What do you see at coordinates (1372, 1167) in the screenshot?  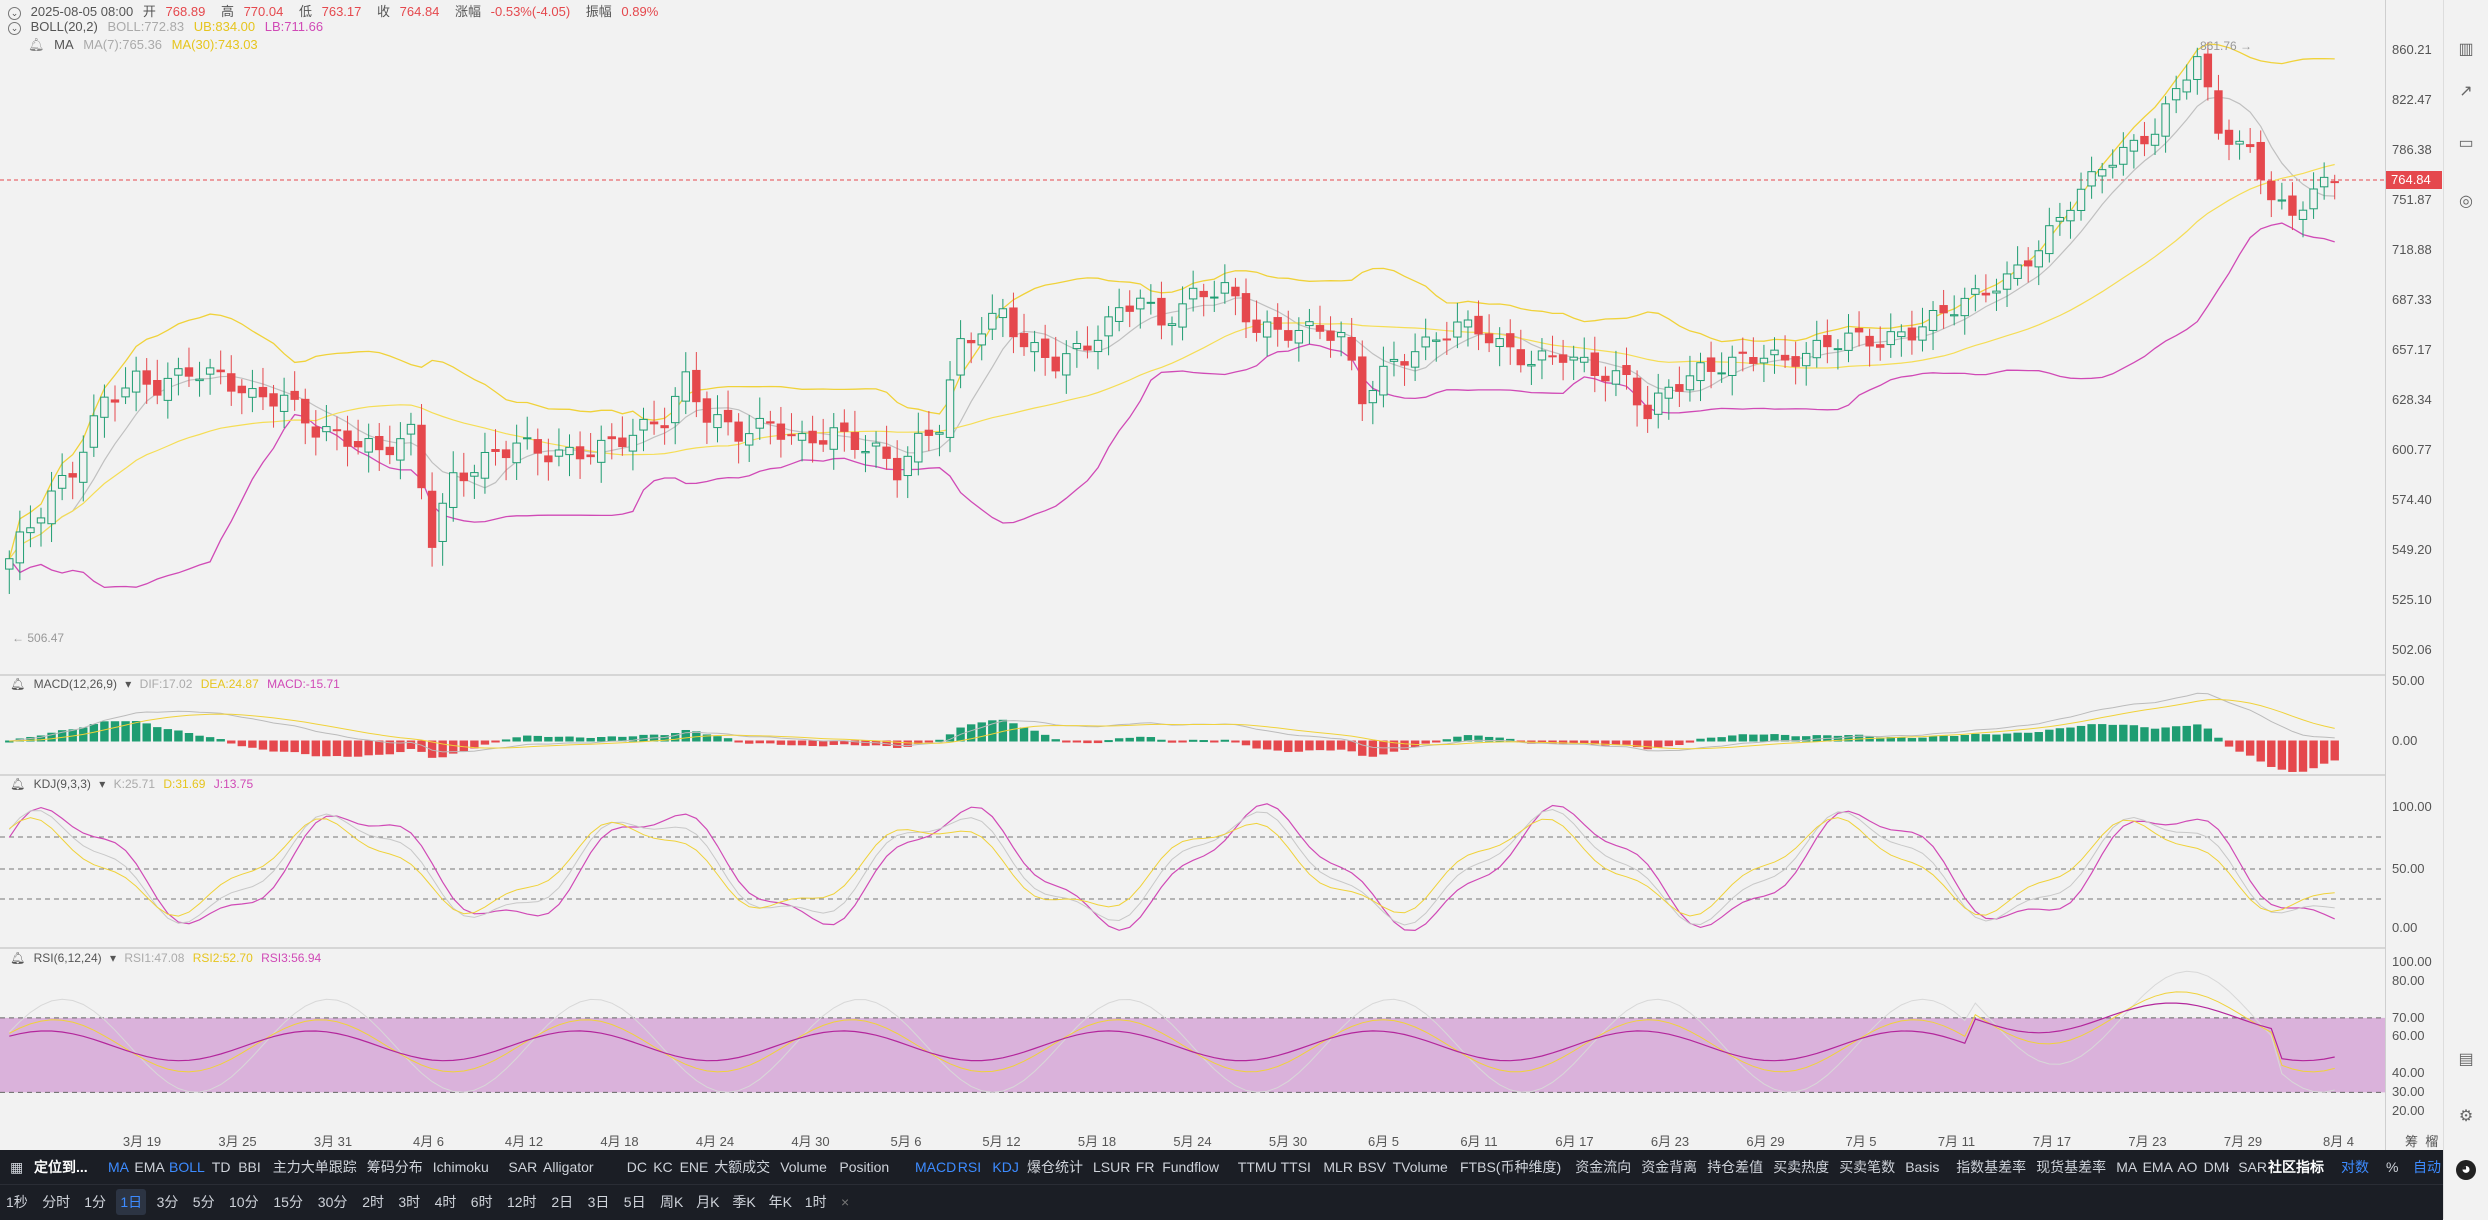 I see `indicator-26: BSV` at bounding box center [1372, 1167].